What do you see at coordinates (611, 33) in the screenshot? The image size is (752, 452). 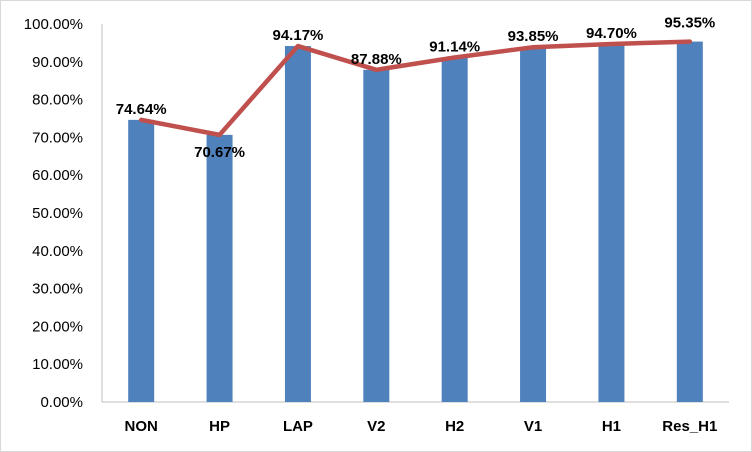 I see `data-label: 94.70%` at bounding box center [611, 33].